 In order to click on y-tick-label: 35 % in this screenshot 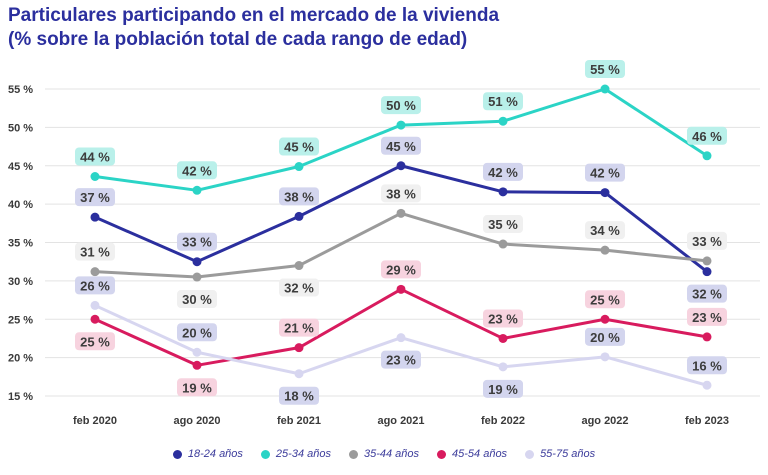, I will do `click(20, 244)`.